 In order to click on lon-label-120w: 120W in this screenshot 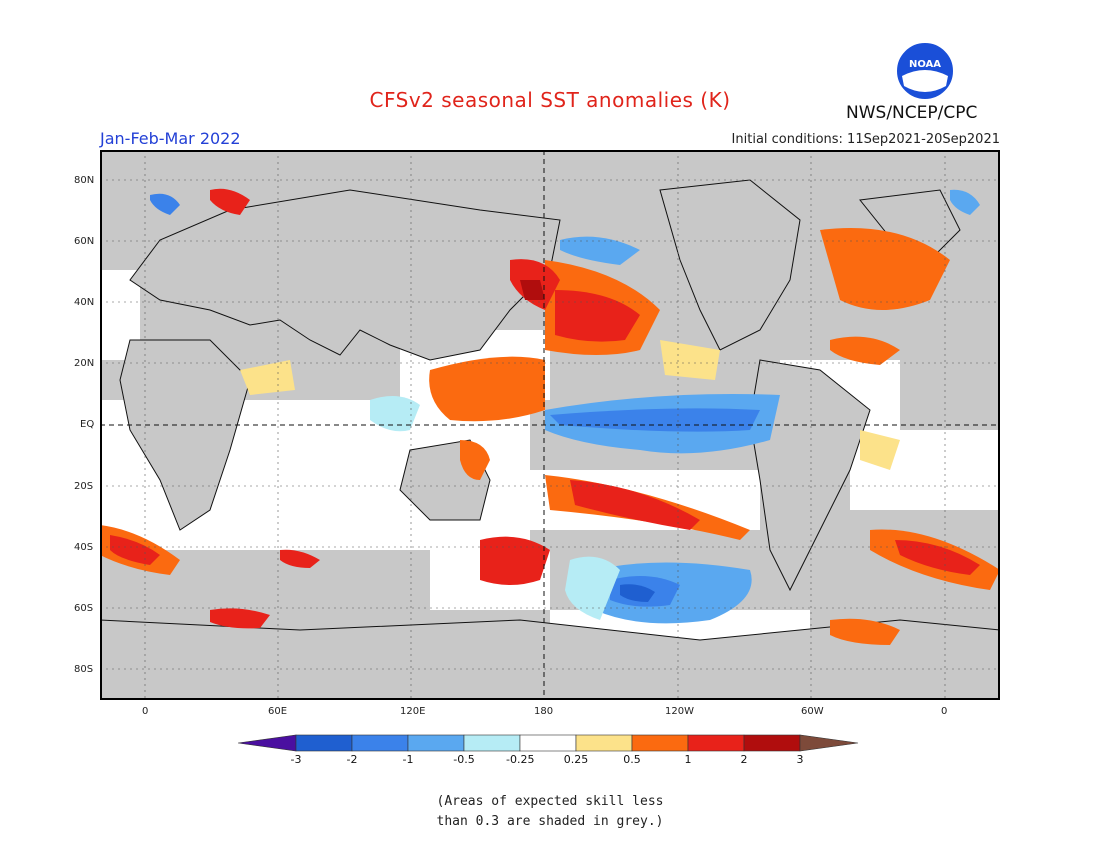, I will do `click(679, 711)`.